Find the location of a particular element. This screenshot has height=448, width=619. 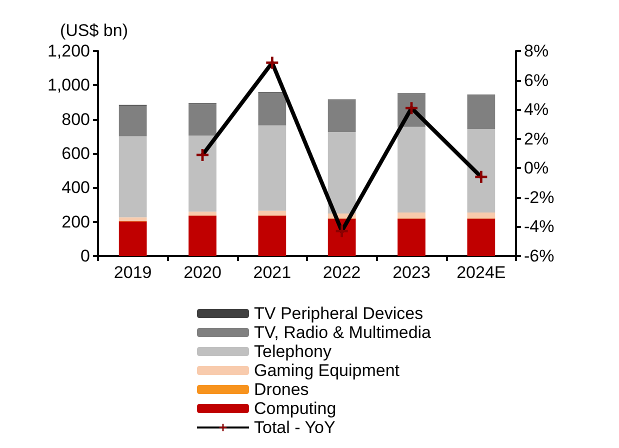

y-tick-label: 200 is located at coordinates (76, 222).